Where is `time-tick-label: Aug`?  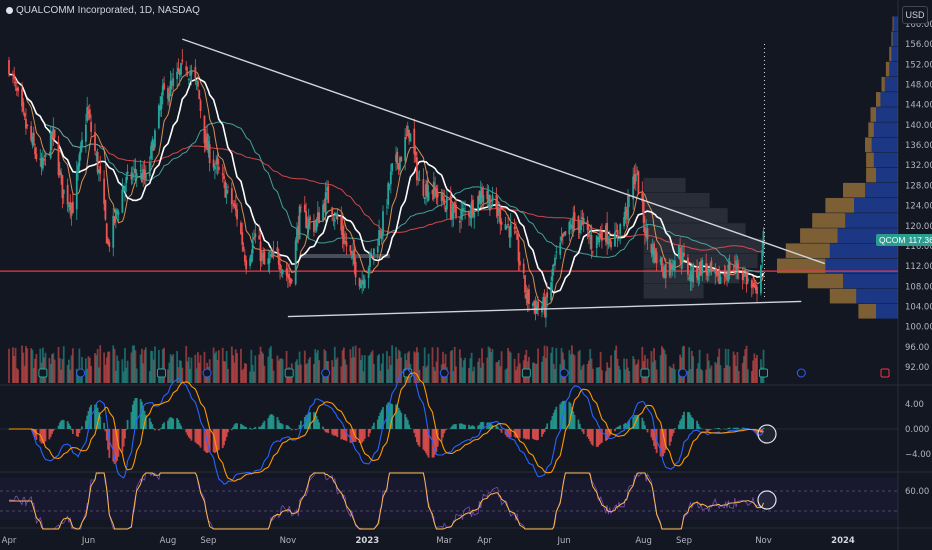
time-tick-label: Aug is located at coordinates (168, 541).